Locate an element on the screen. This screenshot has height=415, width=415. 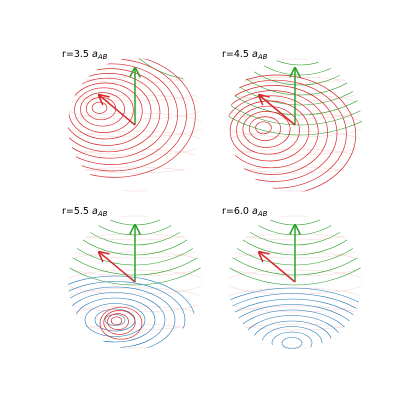
panel-title: r=3.5 aAB is located at coordinates (85, 55).